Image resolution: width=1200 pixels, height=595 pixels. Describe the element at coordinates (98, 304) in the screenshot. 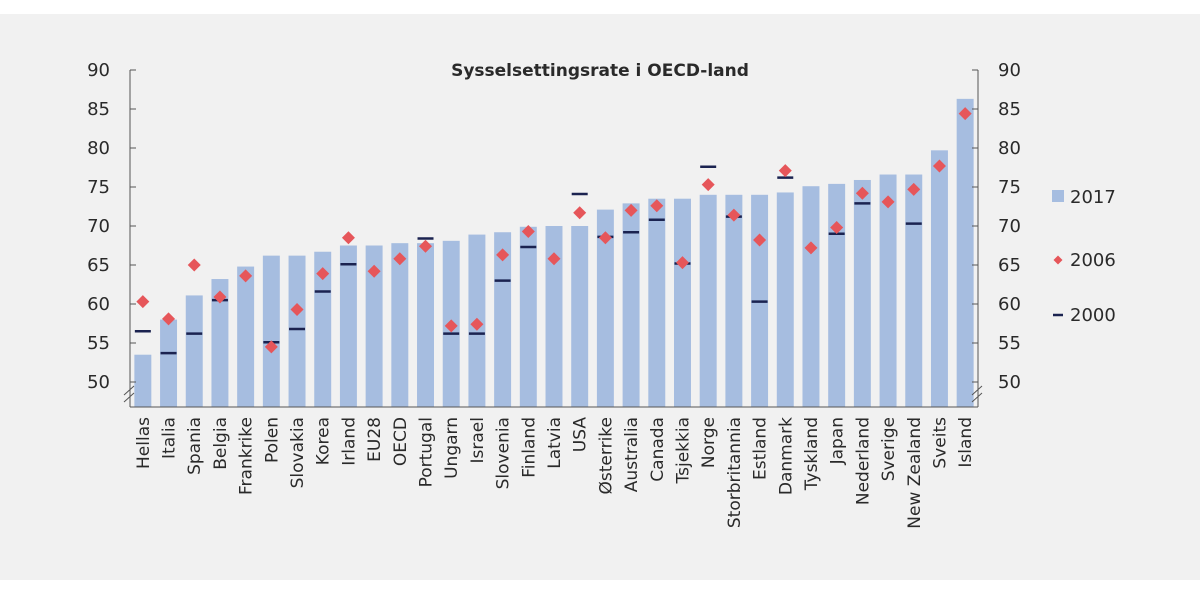

I see `y-tick-label-left: 60` at that location.